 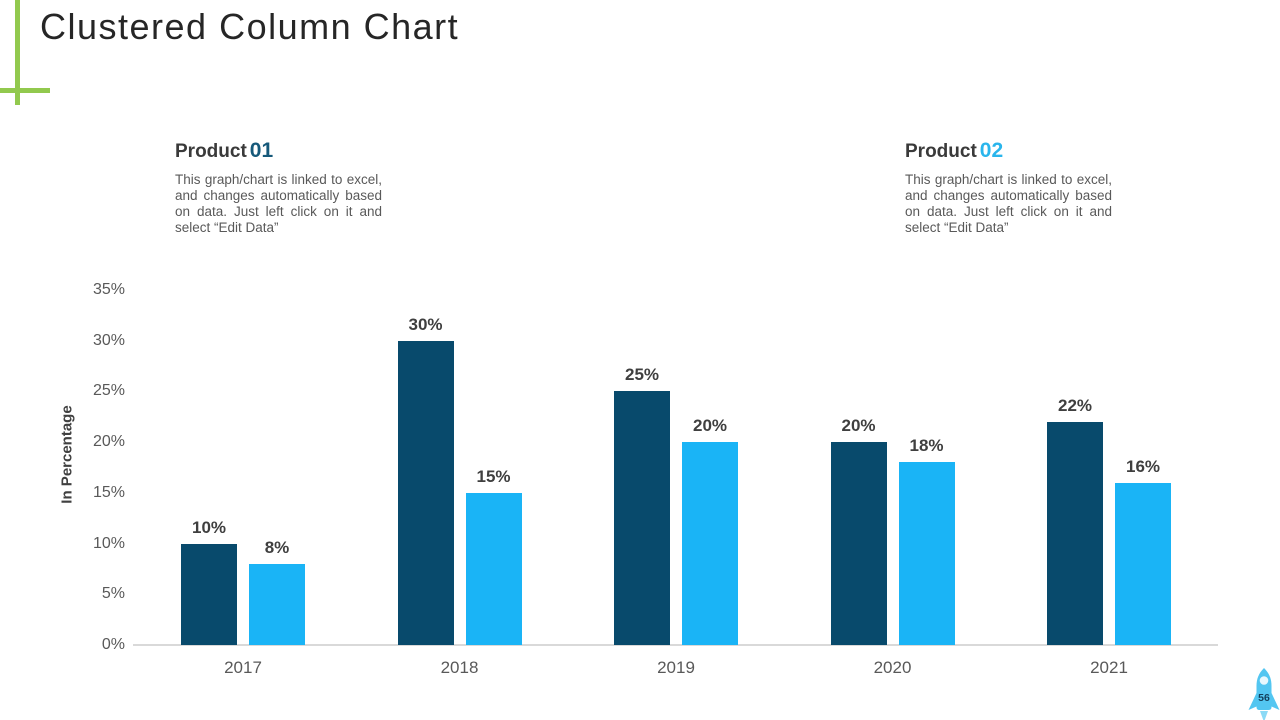 What do you see at coordinates (277, 547) in the screenshot?
I see `bar-value-label: 8%` at bounding box center [277, 547].